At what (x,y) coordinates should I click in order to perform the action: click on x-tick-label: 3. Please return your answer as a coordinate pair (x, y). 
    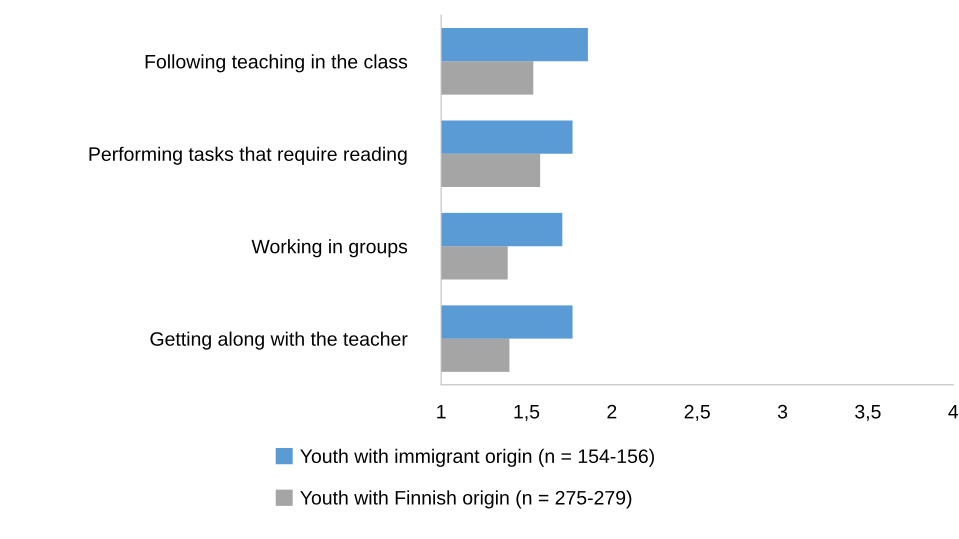
    Looking at the image, I should click on (783, 411).